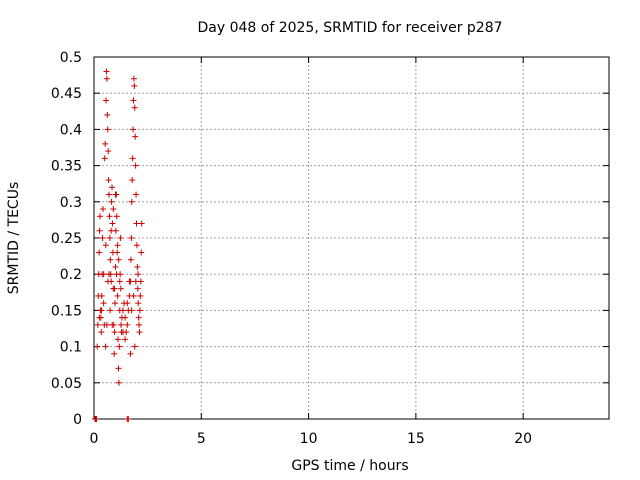 This screenshot has width=640, height=480. I want to click on y-tick-label: 0.1, so click(71, 348).